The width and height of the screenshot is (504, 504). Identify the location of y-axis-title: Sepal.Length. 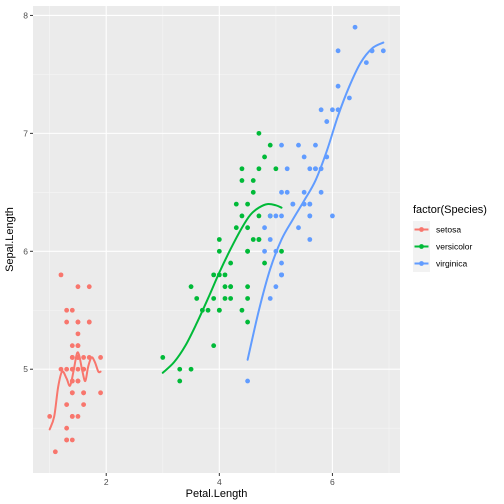
(10, 239).